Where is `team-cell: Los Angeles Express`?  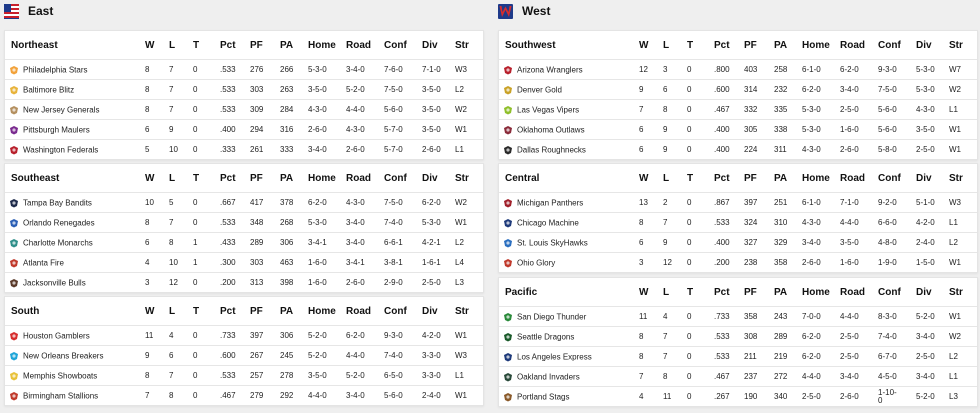
team-cell: Los Angeles Express is located at coordinates (569, 356).